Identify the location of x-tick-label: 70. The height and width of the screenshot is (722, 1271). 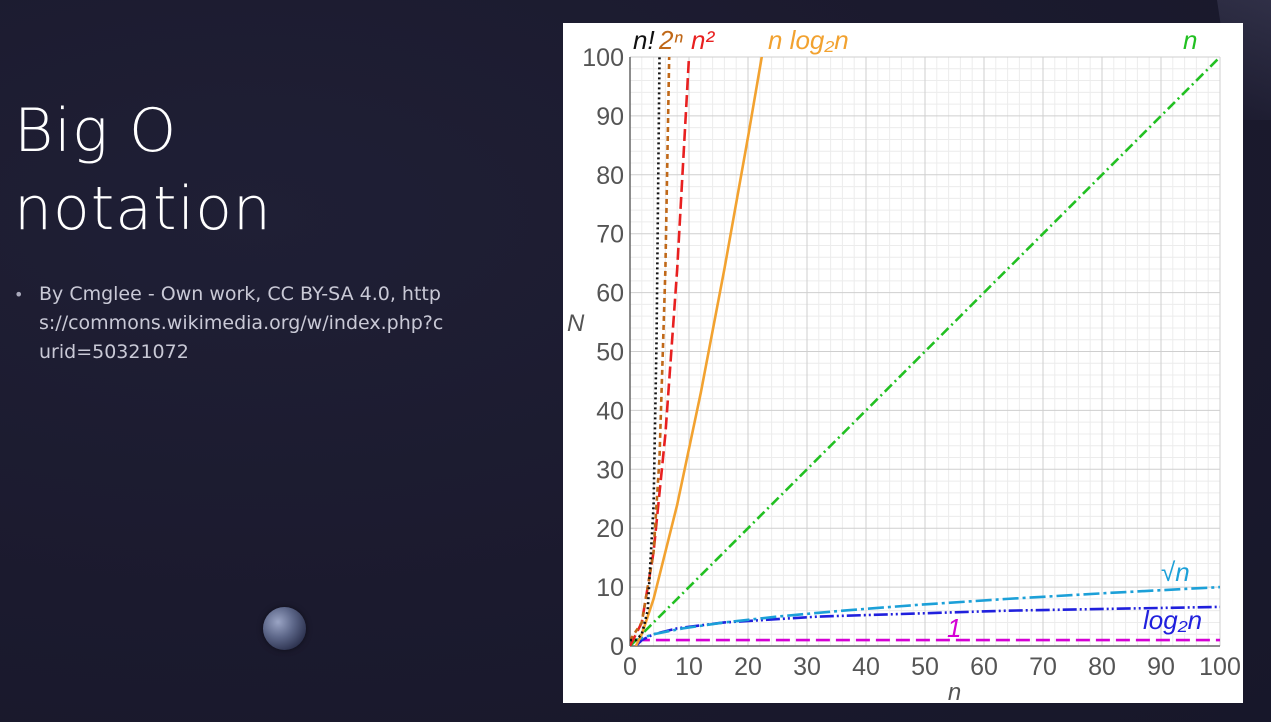
(1043, 667).